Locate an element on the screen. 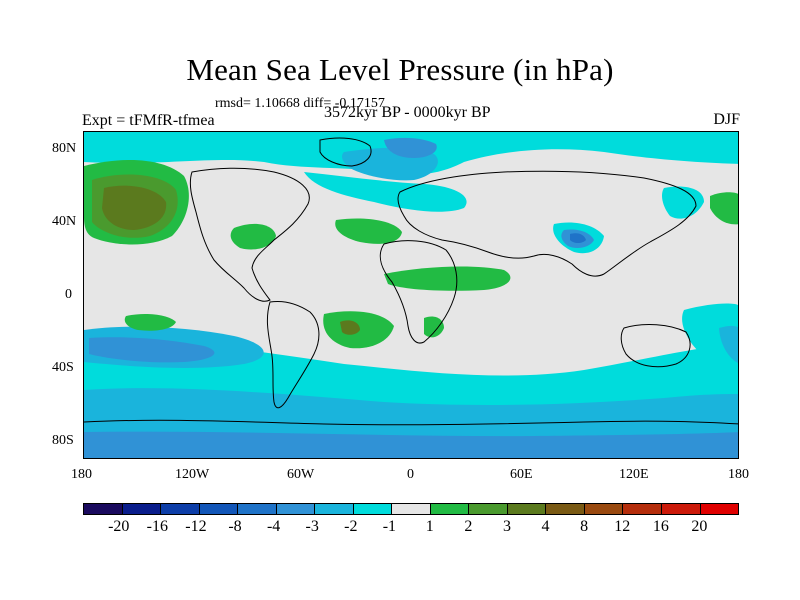 This screenshot has width=800, height=600. south-atlantic-brown is located at coordinates (350, 327).